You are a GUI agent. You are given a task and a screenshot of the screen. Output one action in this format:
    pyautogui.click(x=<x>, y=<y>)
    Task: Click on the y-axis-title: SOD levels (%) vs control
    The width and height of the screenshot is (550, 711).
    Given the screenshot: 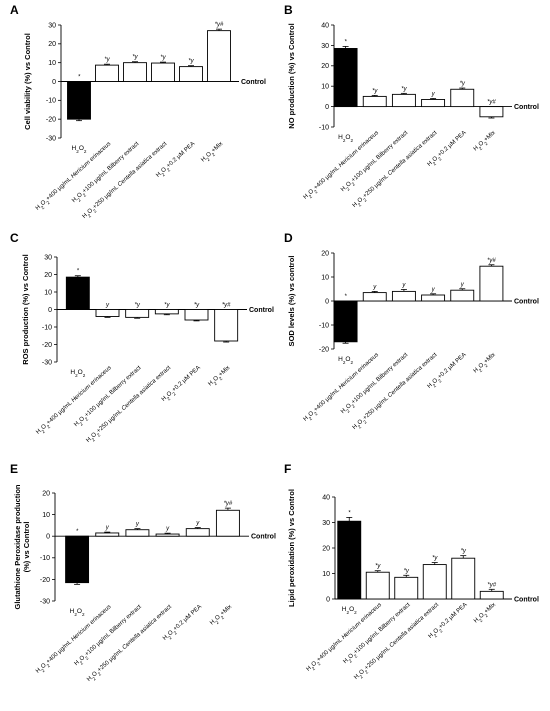 What is the action you would take?
    pyautogui.click(x=291, y=301)
    